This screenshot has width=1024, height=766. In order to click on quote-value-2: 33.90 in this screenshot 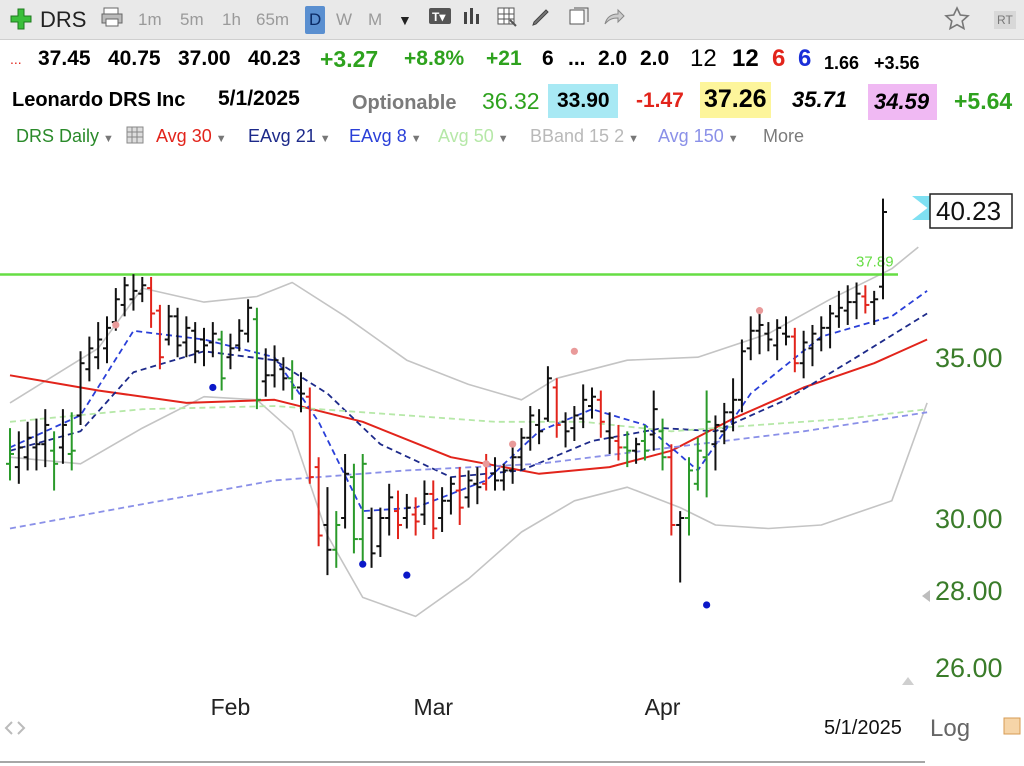, I will do `click(583, 101)`.